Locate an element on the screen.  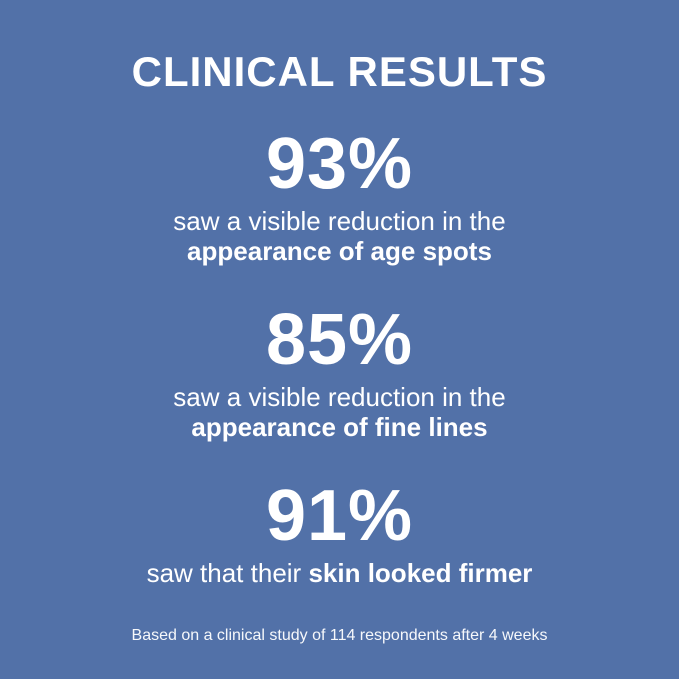
stat-description-bold: appearance of age spots is located at coordinates (339, 251).